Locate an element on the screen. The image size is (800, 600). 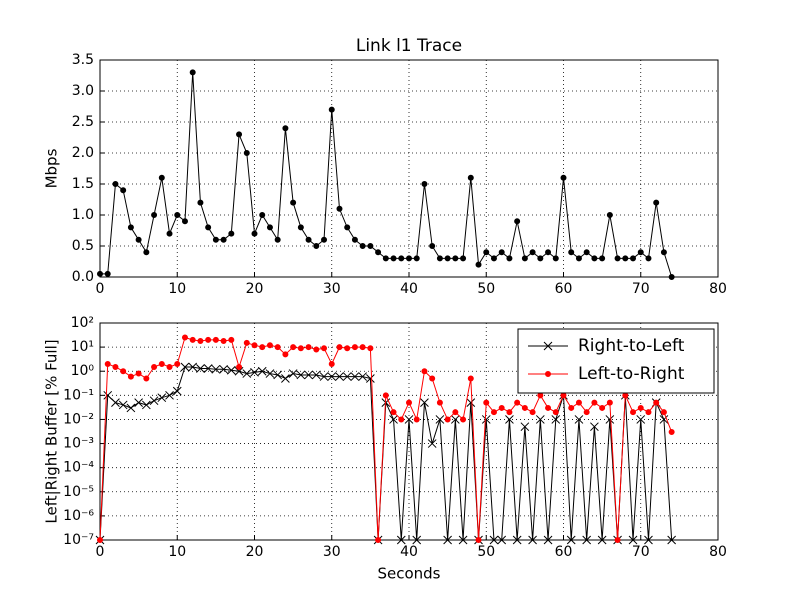
legend-label: Left-to-Right is located at coordinates (631, 374).